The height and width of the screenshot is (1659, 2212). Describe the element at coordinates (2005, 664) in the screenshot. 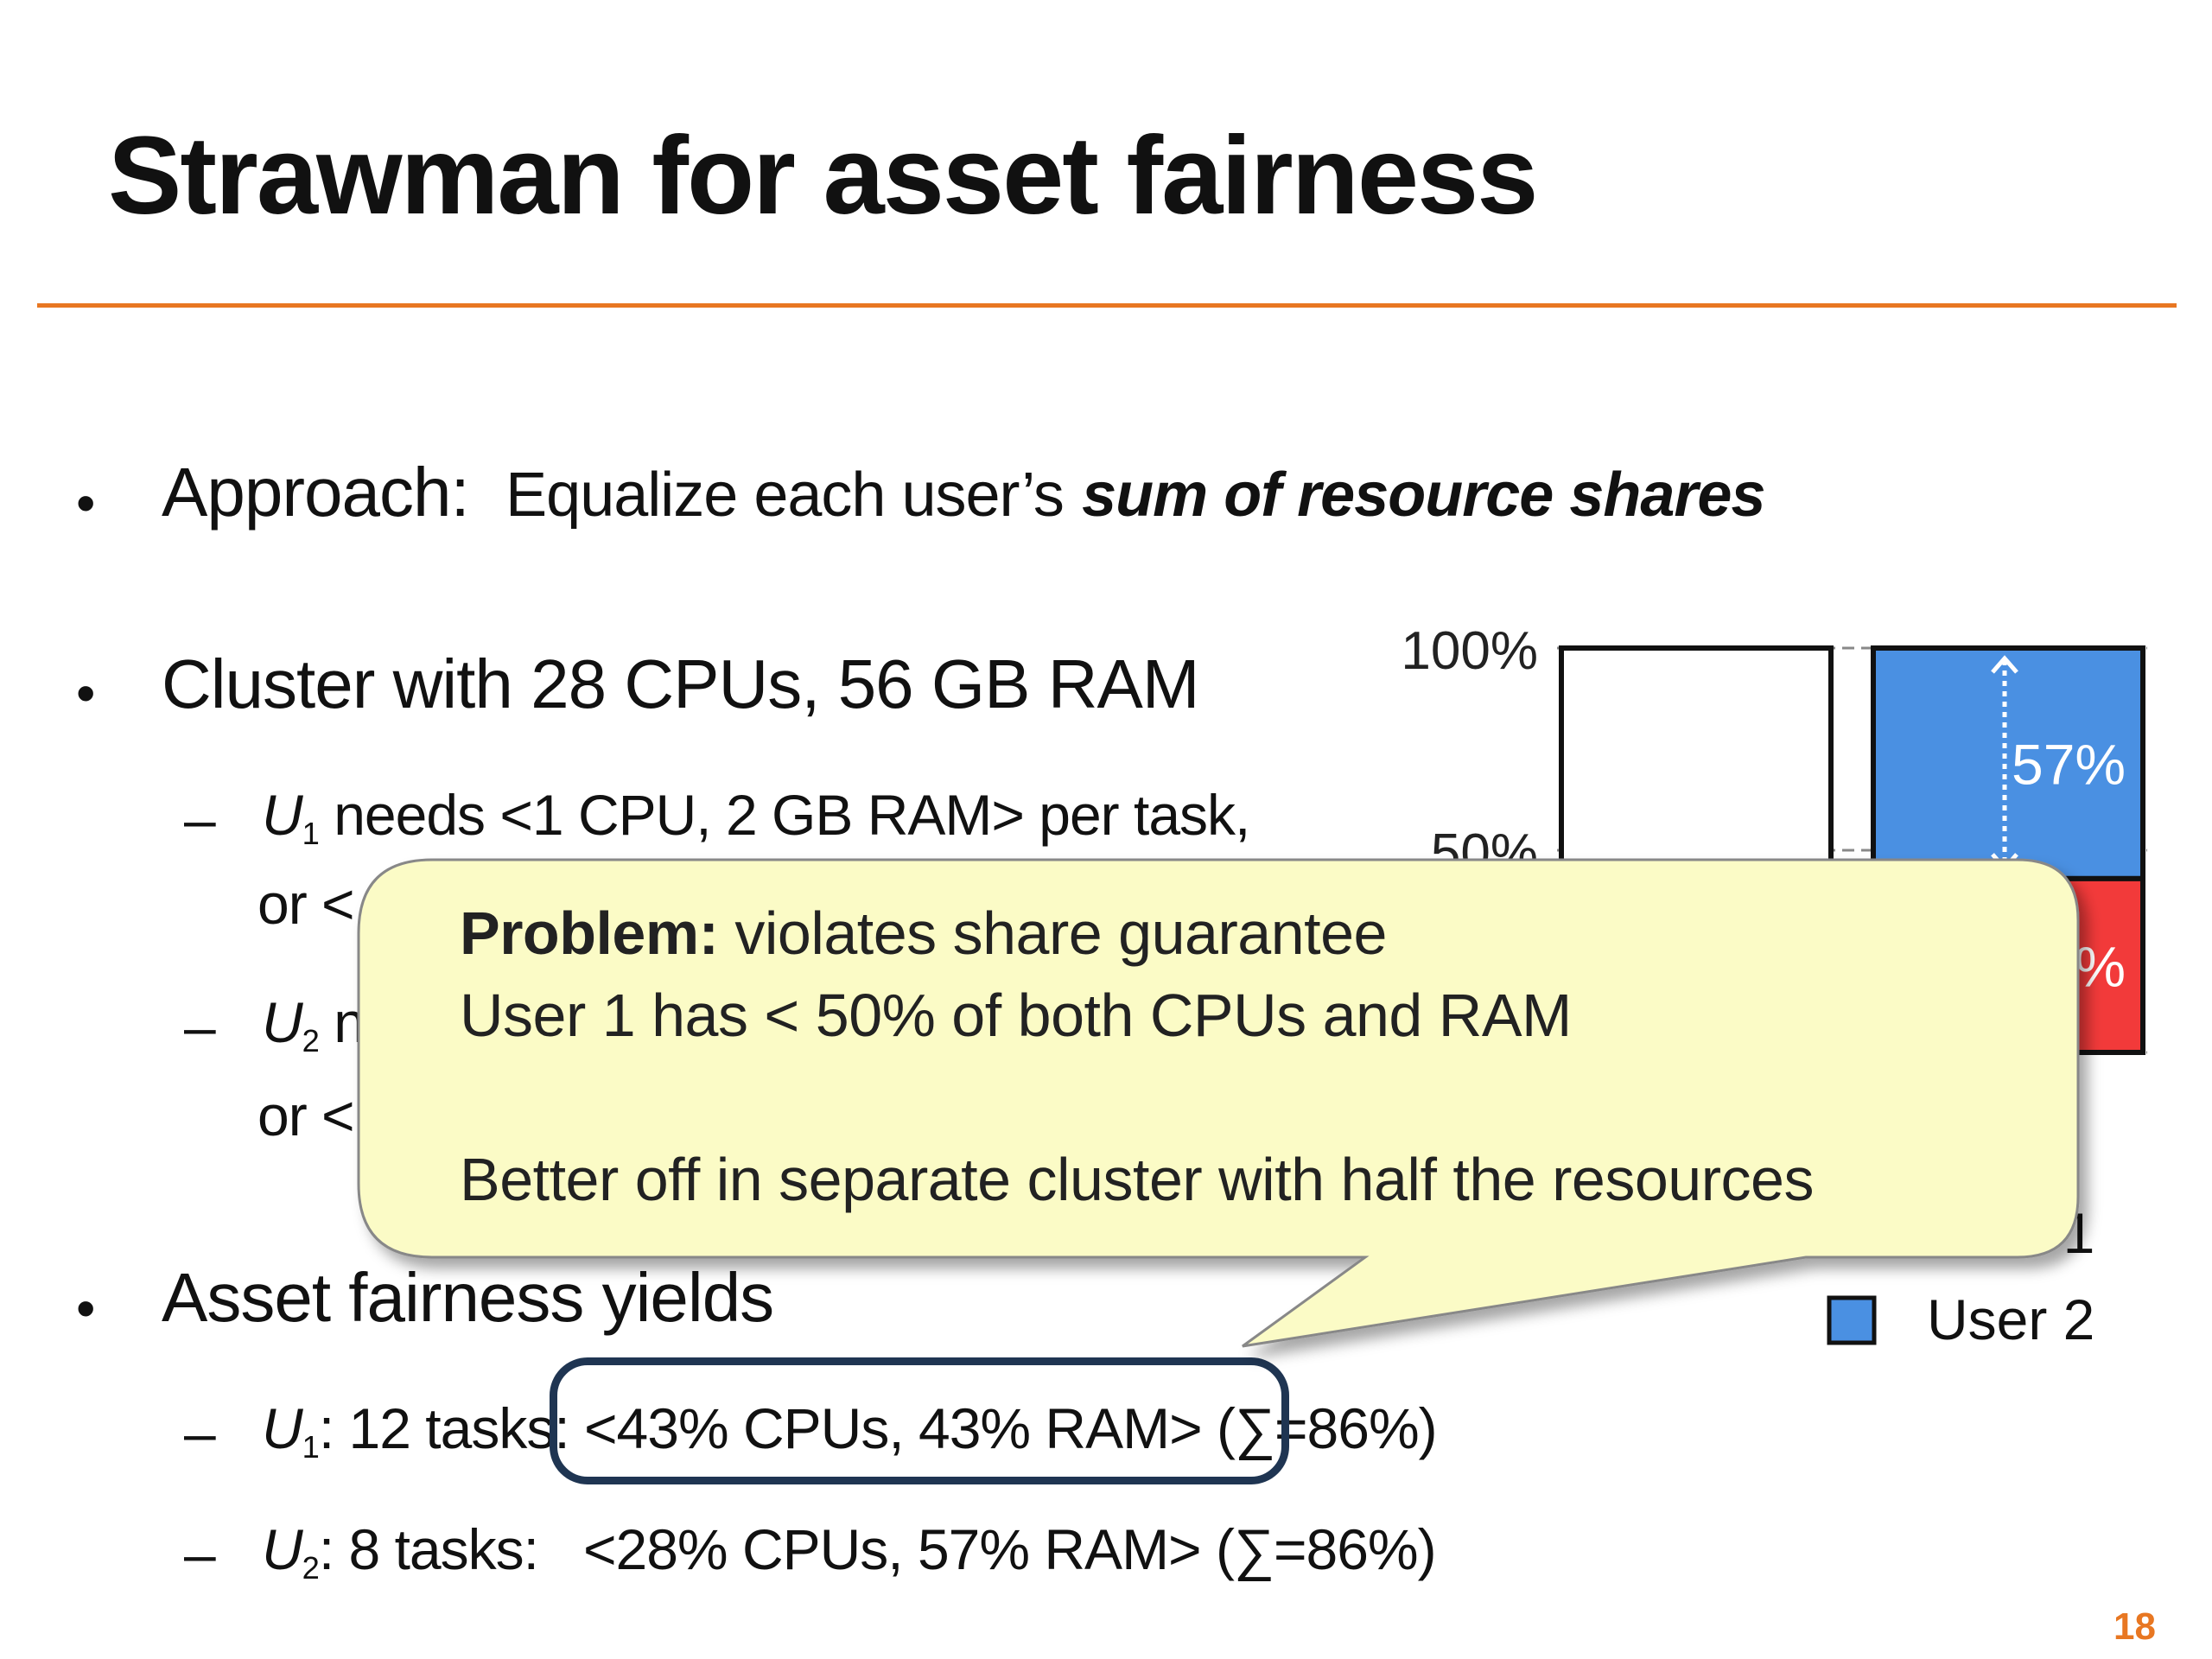

I see `arrow-head` at that location.